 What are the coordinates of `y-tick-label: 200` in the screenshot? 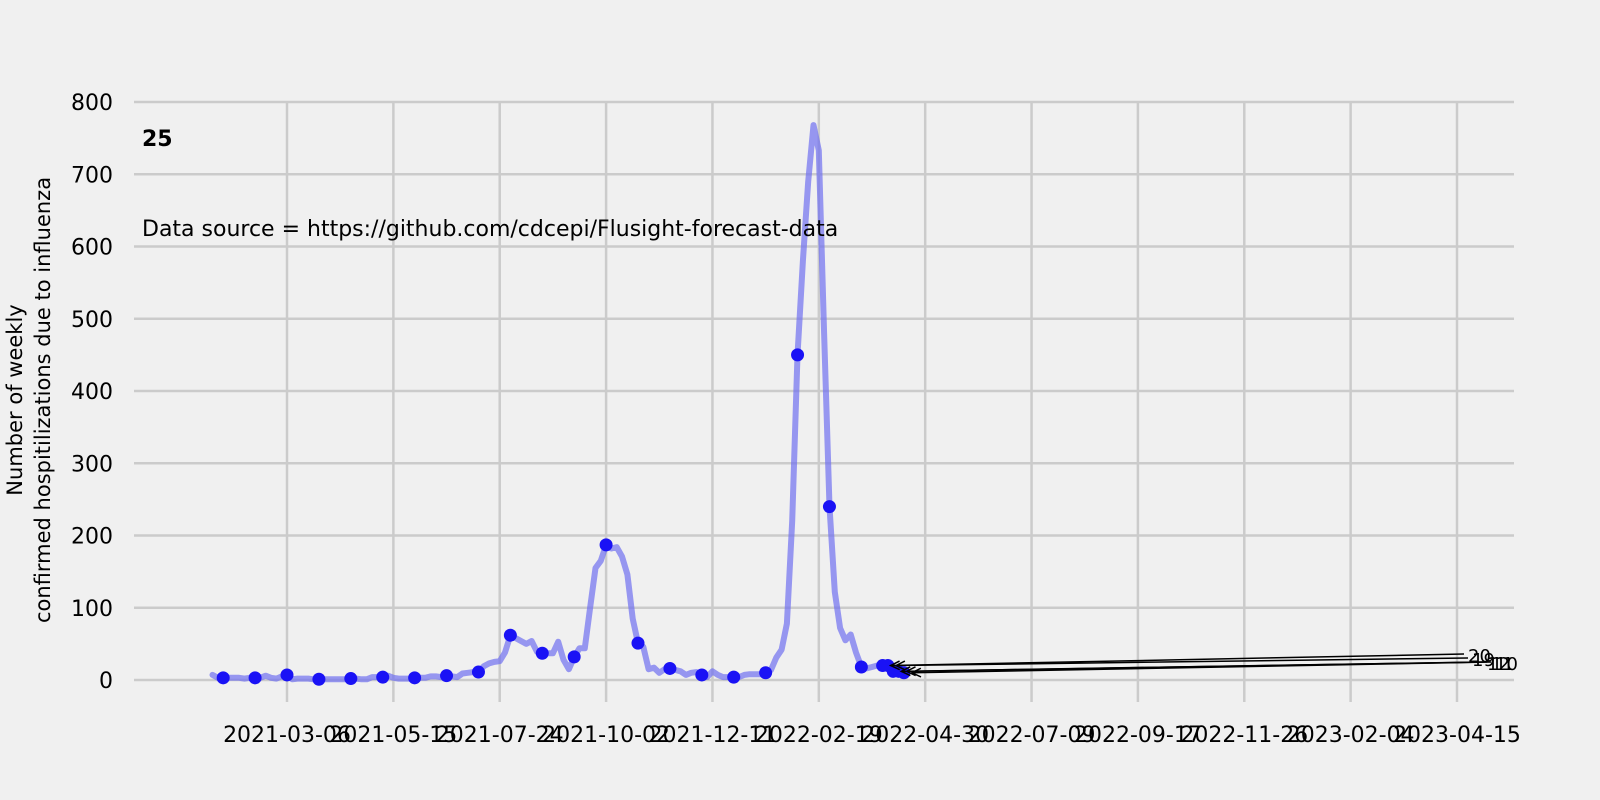 It's located at (92, 537).